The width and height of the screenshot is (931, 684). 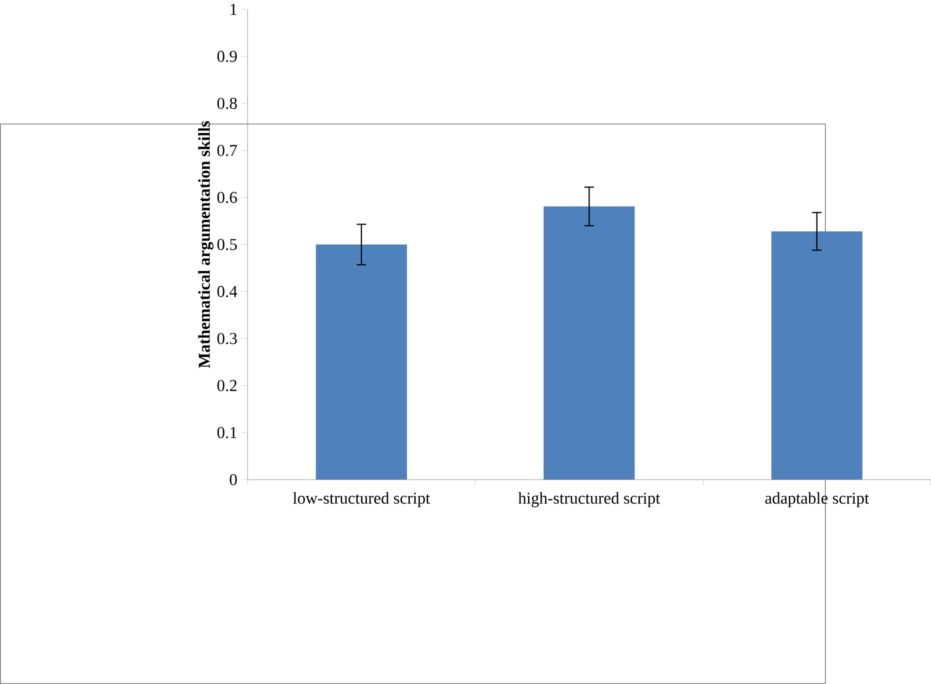 What do you see at coordinates (227, 338) in the screenshot?
I see `y-tick-label: 0.3` at bounding box center [227, 338].